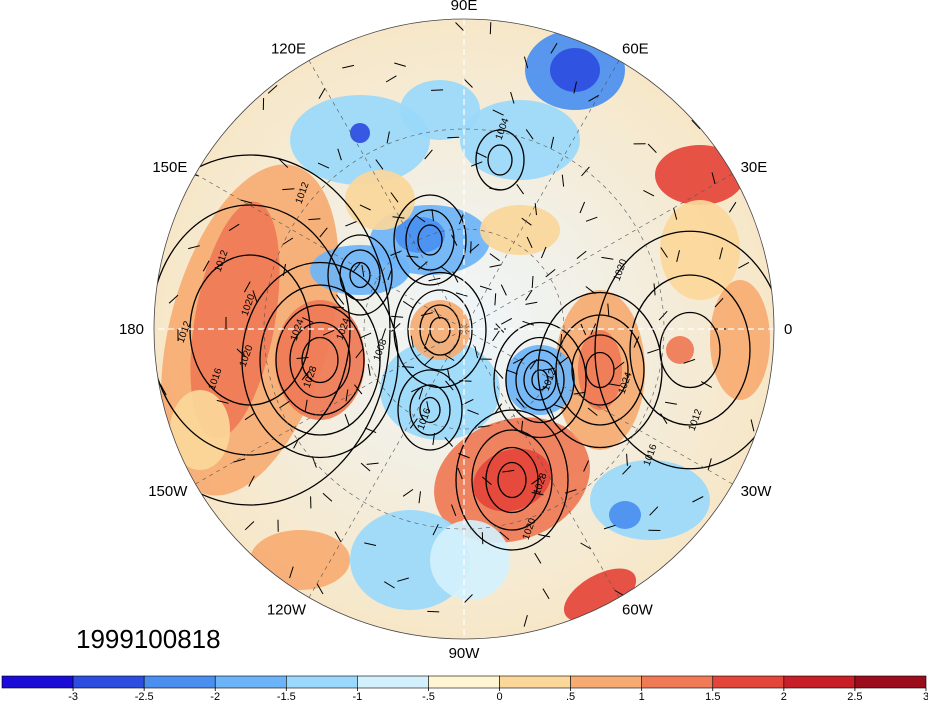  I want to click on colorbar-label: -3, so click(73, 696).